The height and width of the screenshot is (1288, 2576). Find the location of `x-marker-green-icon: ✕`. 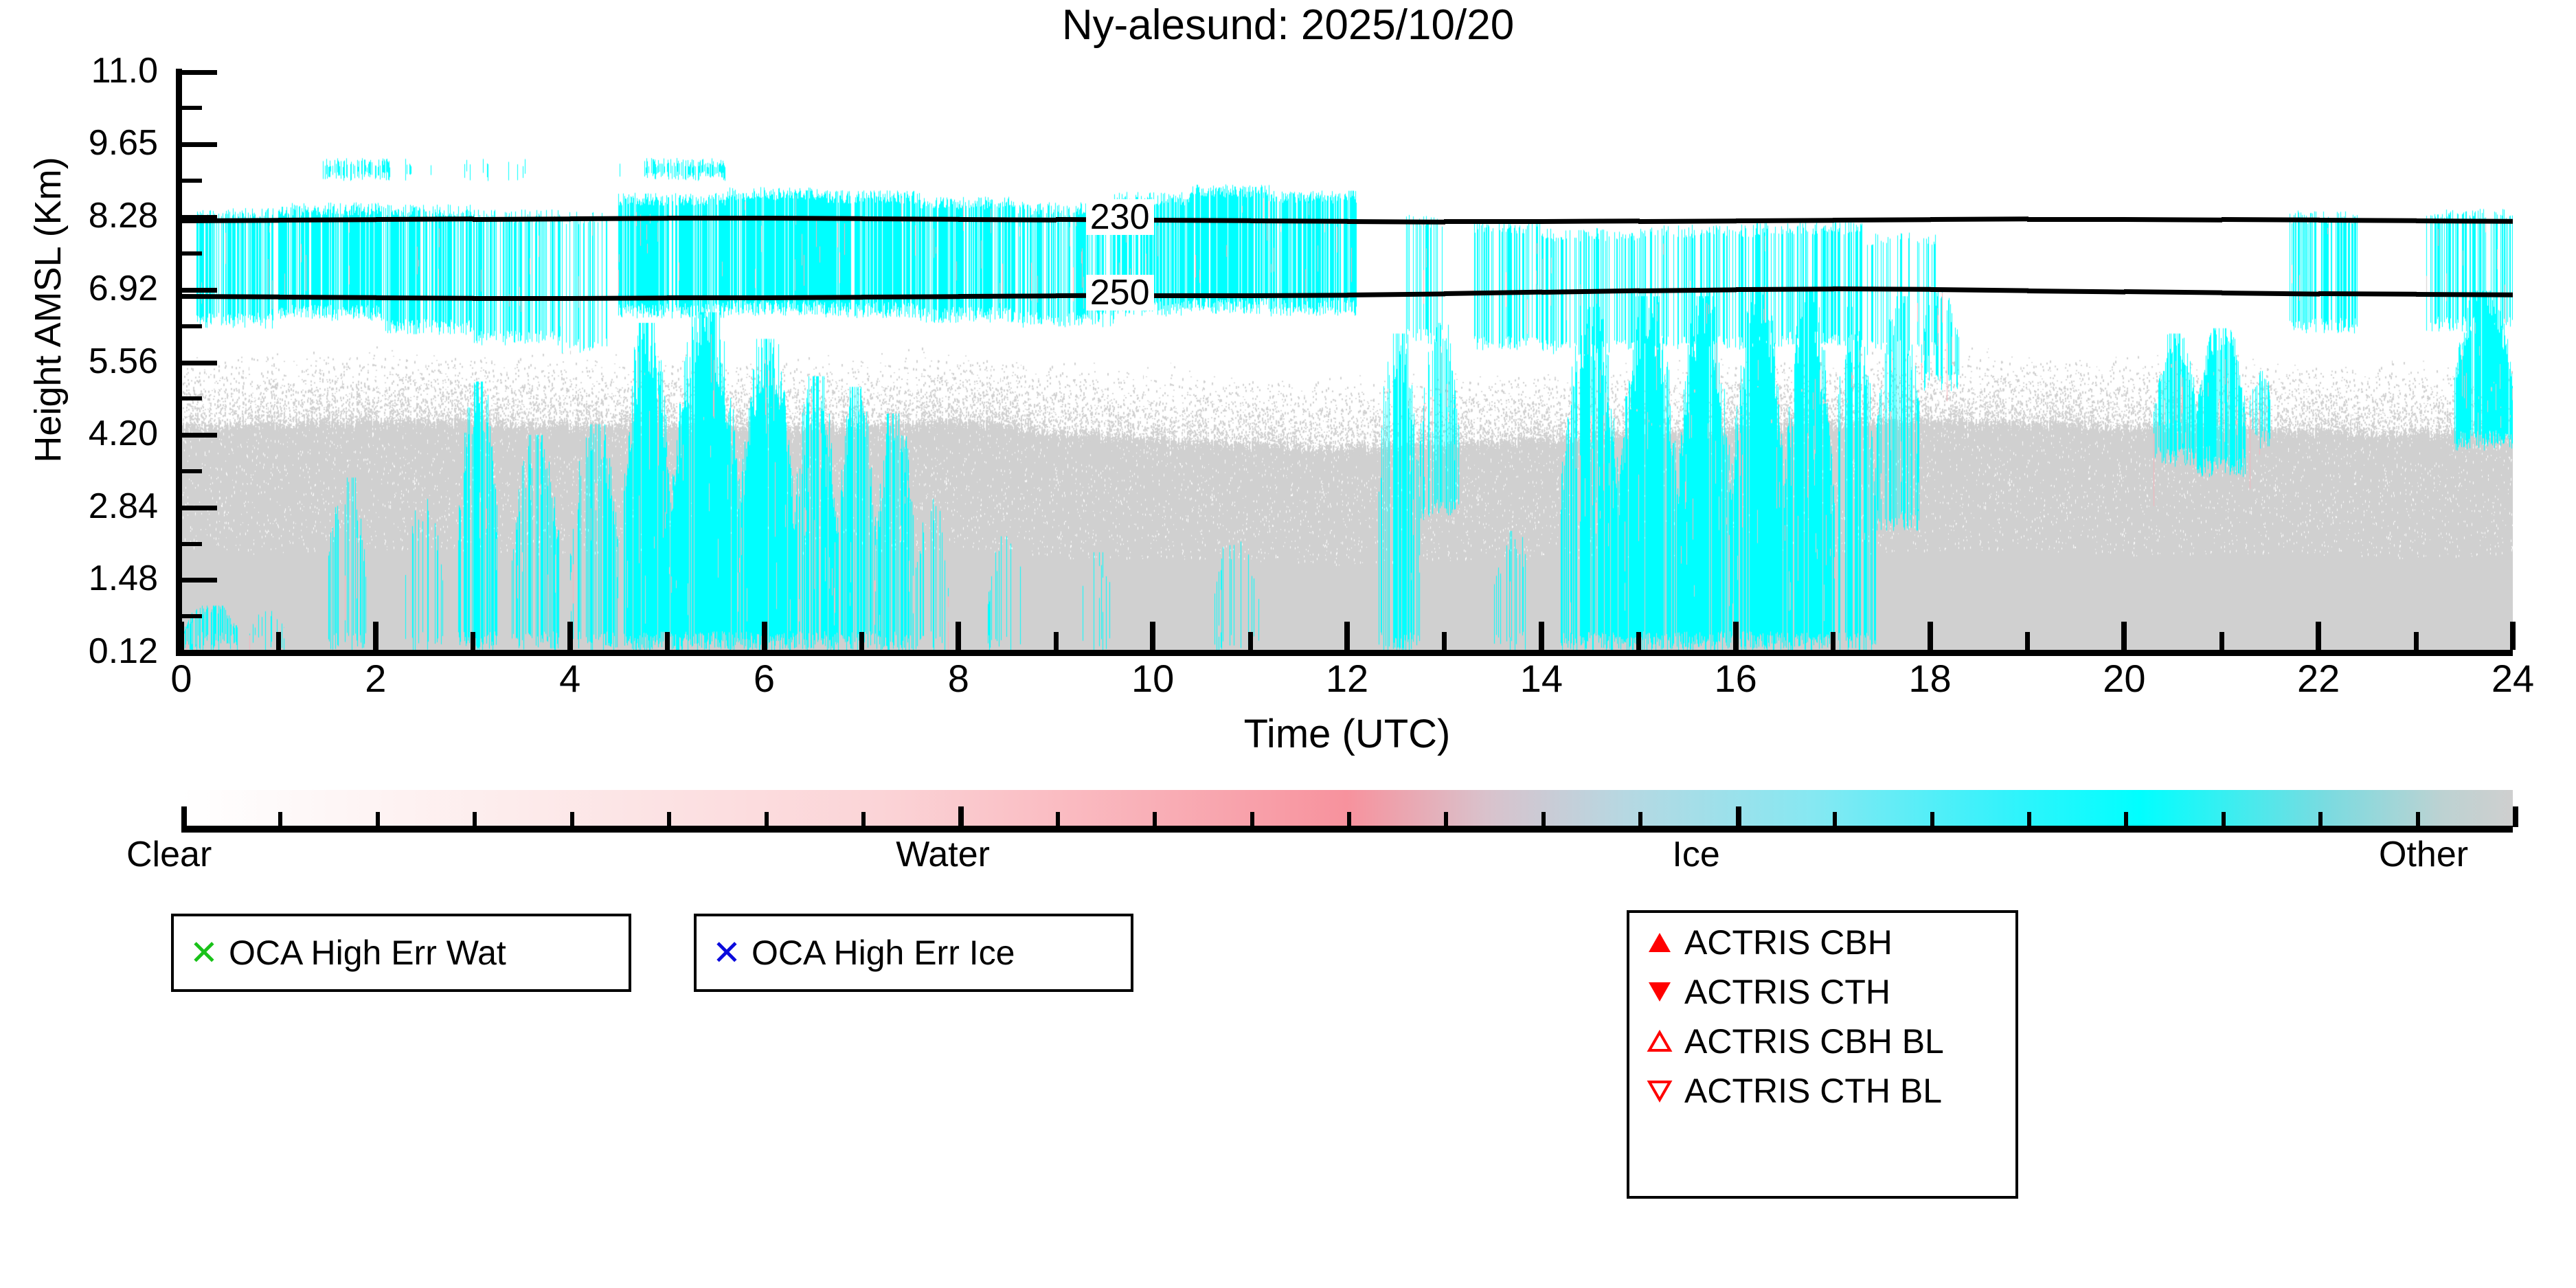

x-marker-green-icon: ✕ is located at coordinates (204, 953).